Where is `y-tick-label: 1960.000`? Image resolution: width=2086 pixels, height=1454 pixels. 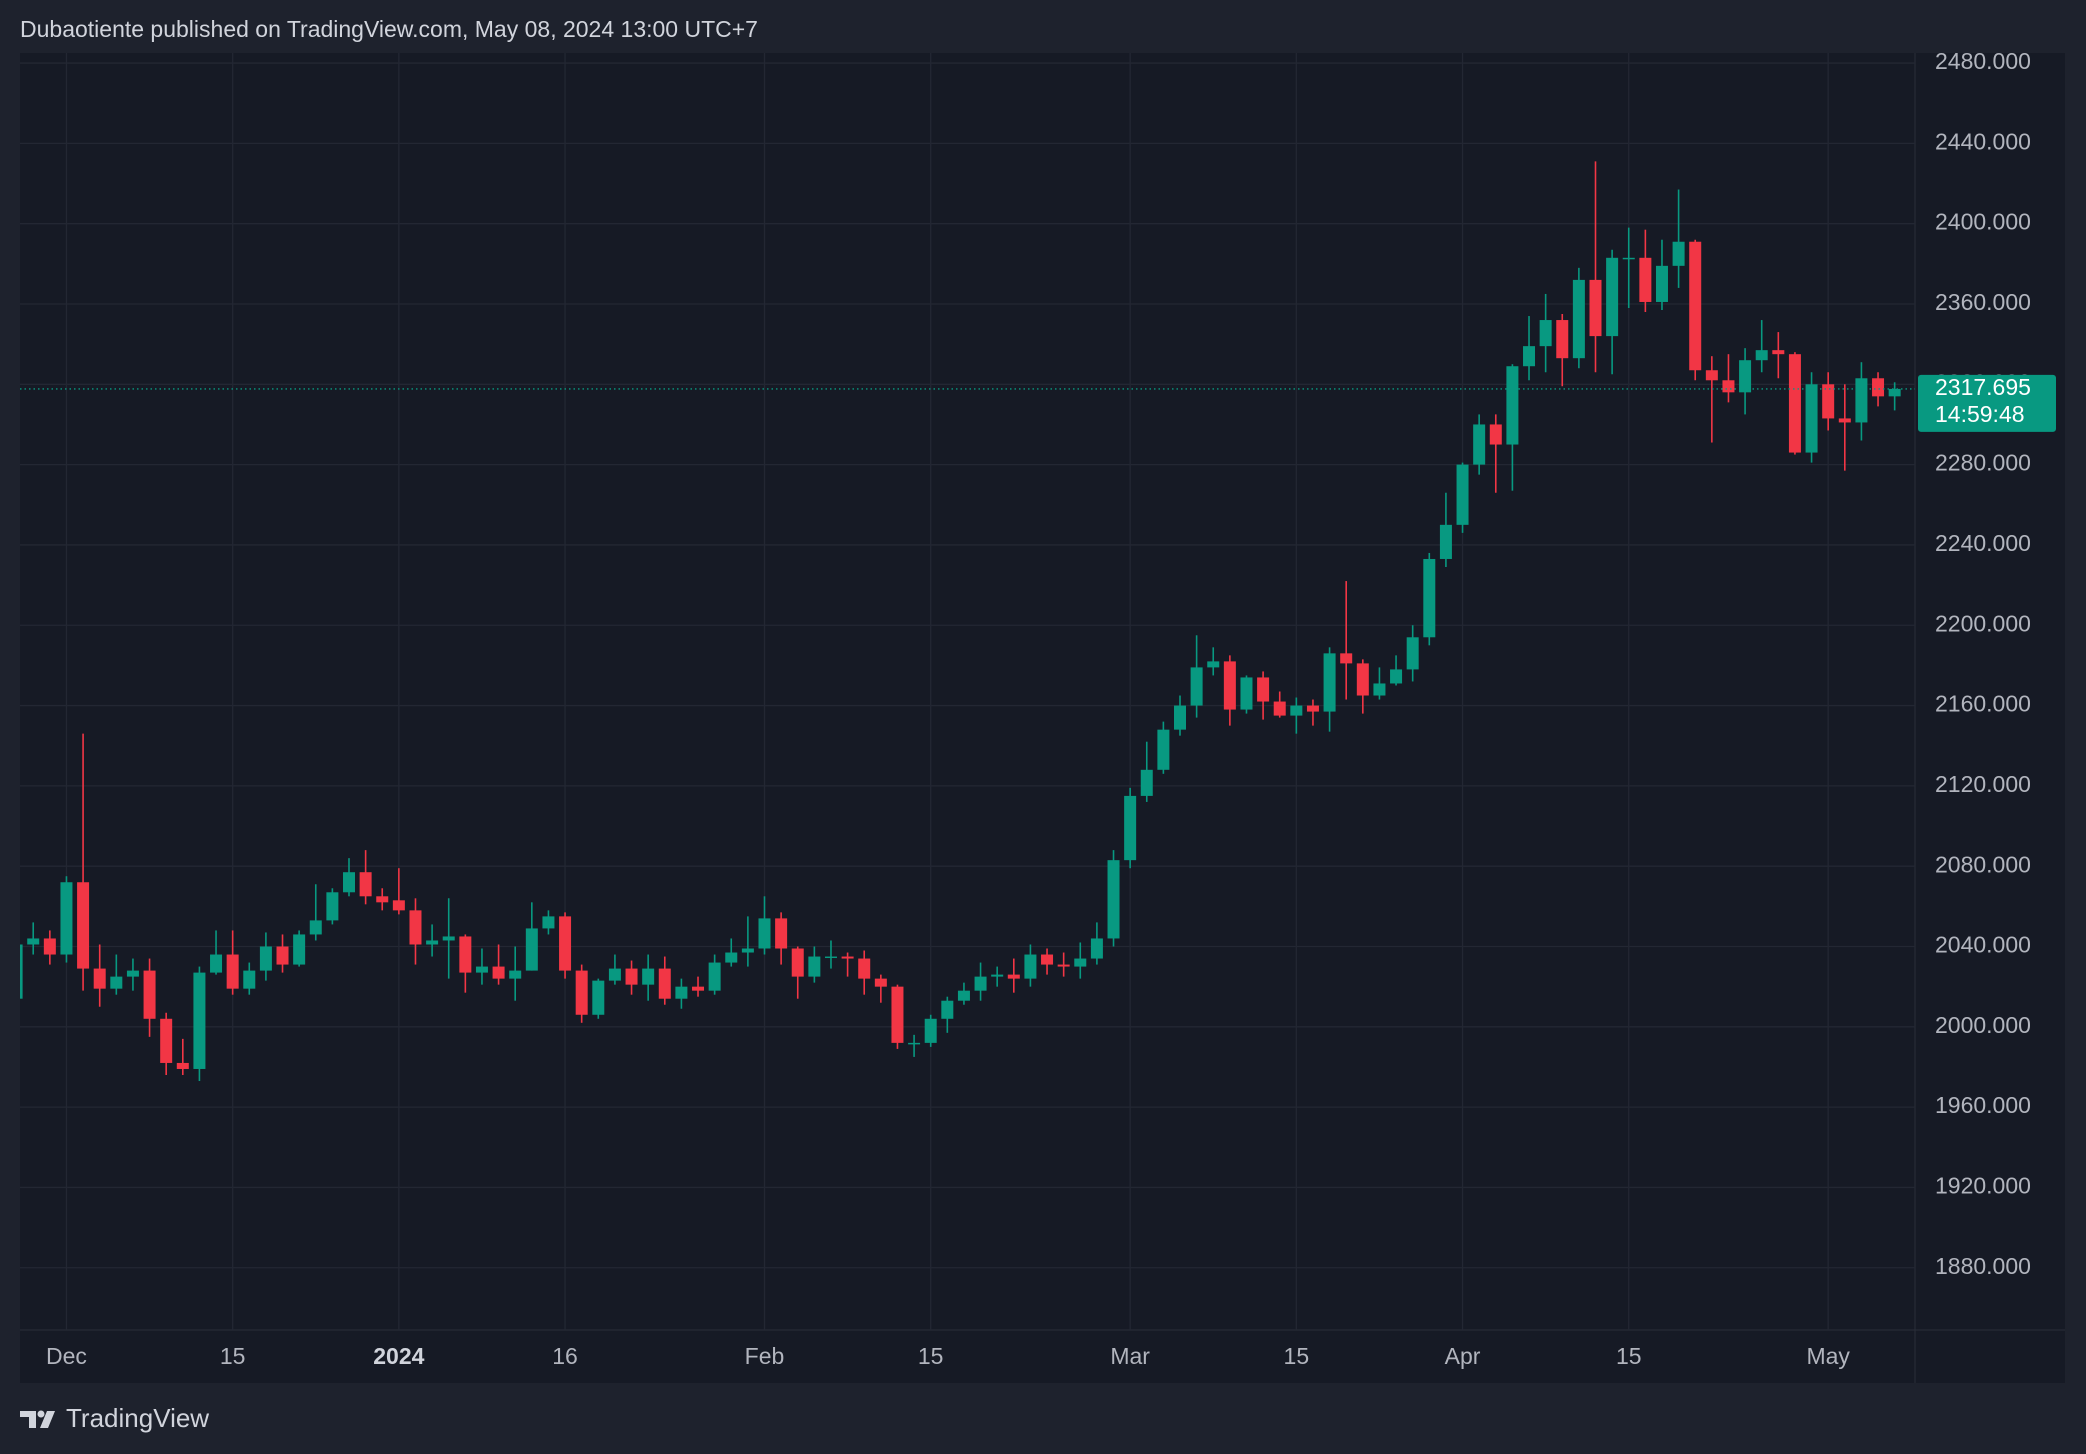
y-tick-label: 1960.000 is located at coordinates (1983, 1105).